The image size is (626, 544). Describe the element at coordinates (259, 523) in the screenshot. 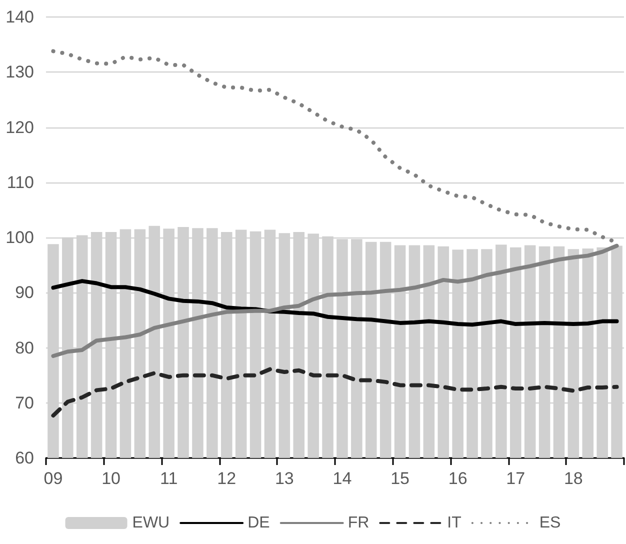

I see `legend-label: DE` at that location.